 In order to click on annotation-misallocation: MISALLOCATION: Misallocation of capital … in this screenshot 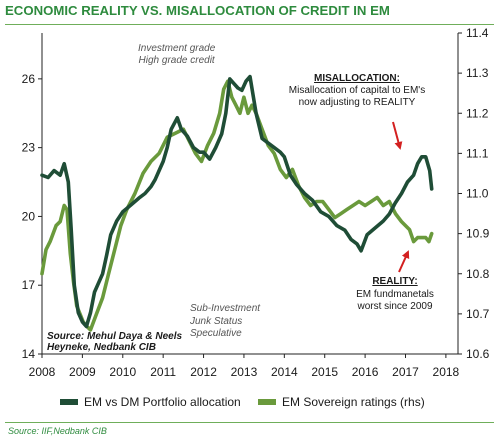, I will do `click(357, 91)`.